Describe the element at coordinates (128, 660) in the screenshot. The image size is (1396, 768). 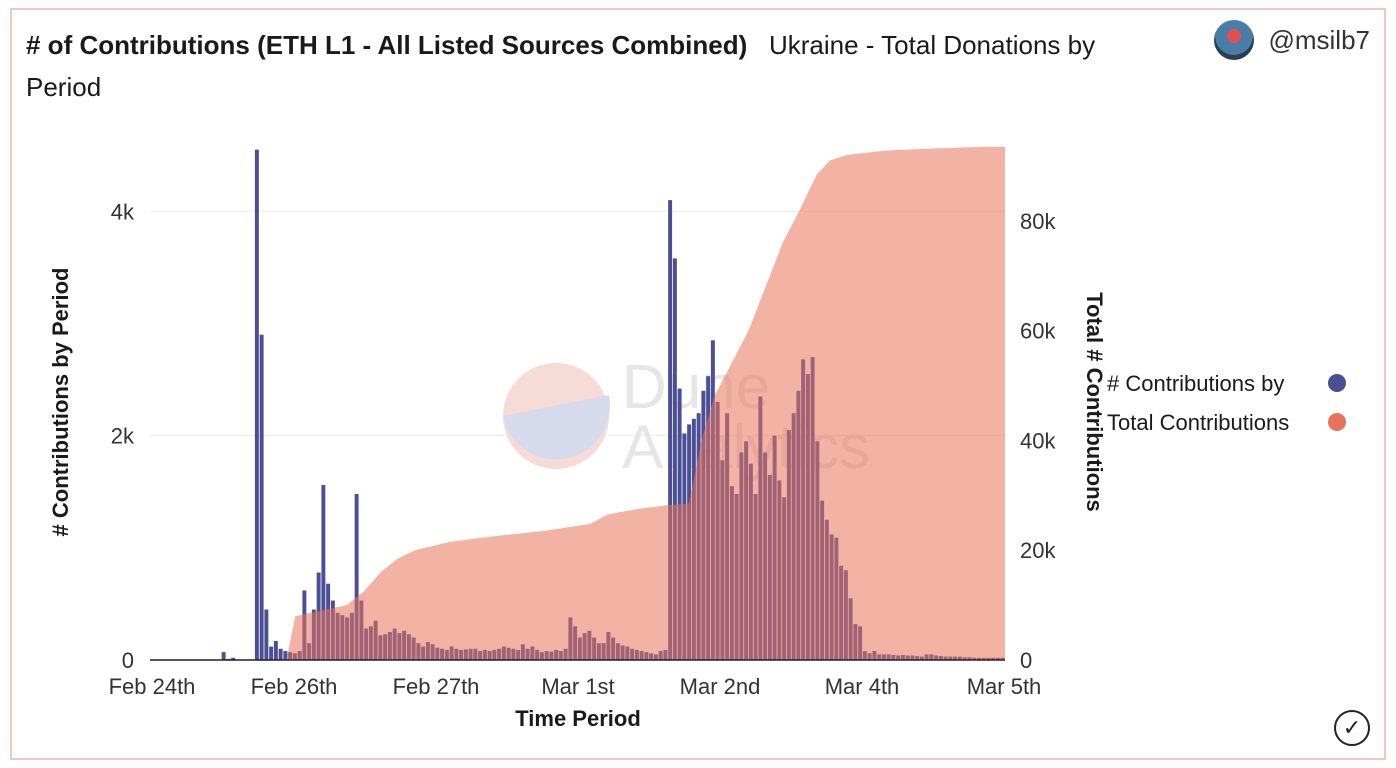
I see `y-left-tick-label: 0` at that location.